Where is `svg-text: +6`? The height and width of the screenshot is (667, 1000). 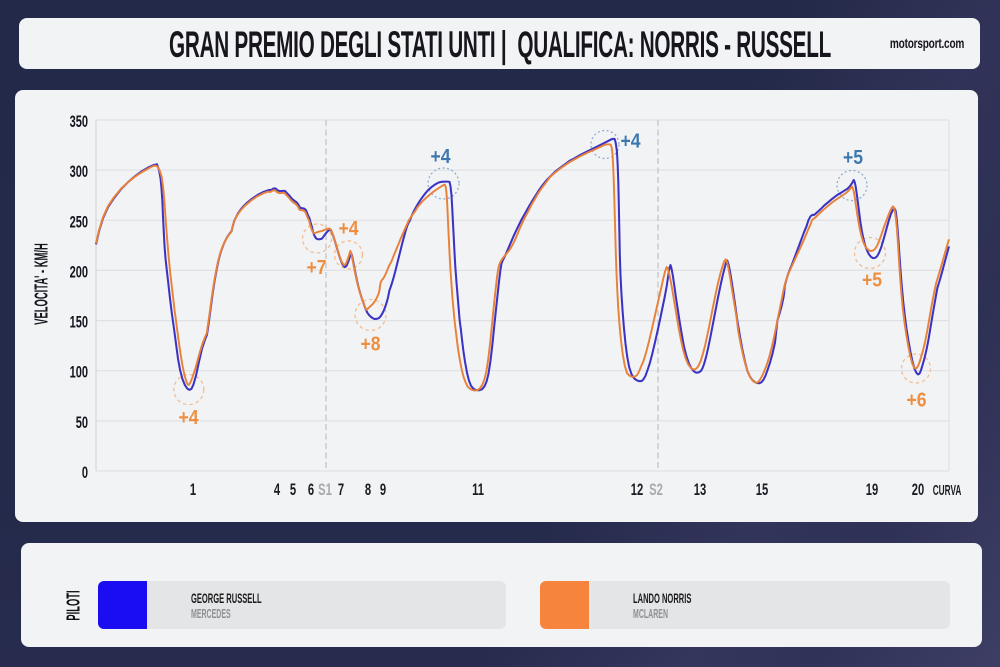 svg-text: +6 is located at coordinates (916, 399).